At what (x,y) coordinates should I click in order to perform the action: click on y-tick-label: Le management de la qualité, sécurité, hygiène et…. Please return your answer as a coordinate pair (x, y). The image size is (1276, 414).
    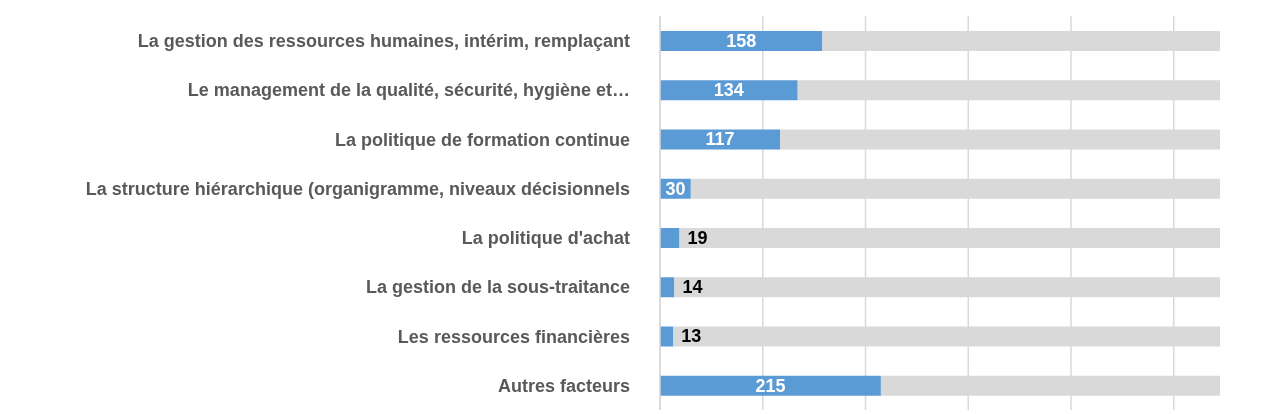
    Looking at the image, I should click on (408, 90).